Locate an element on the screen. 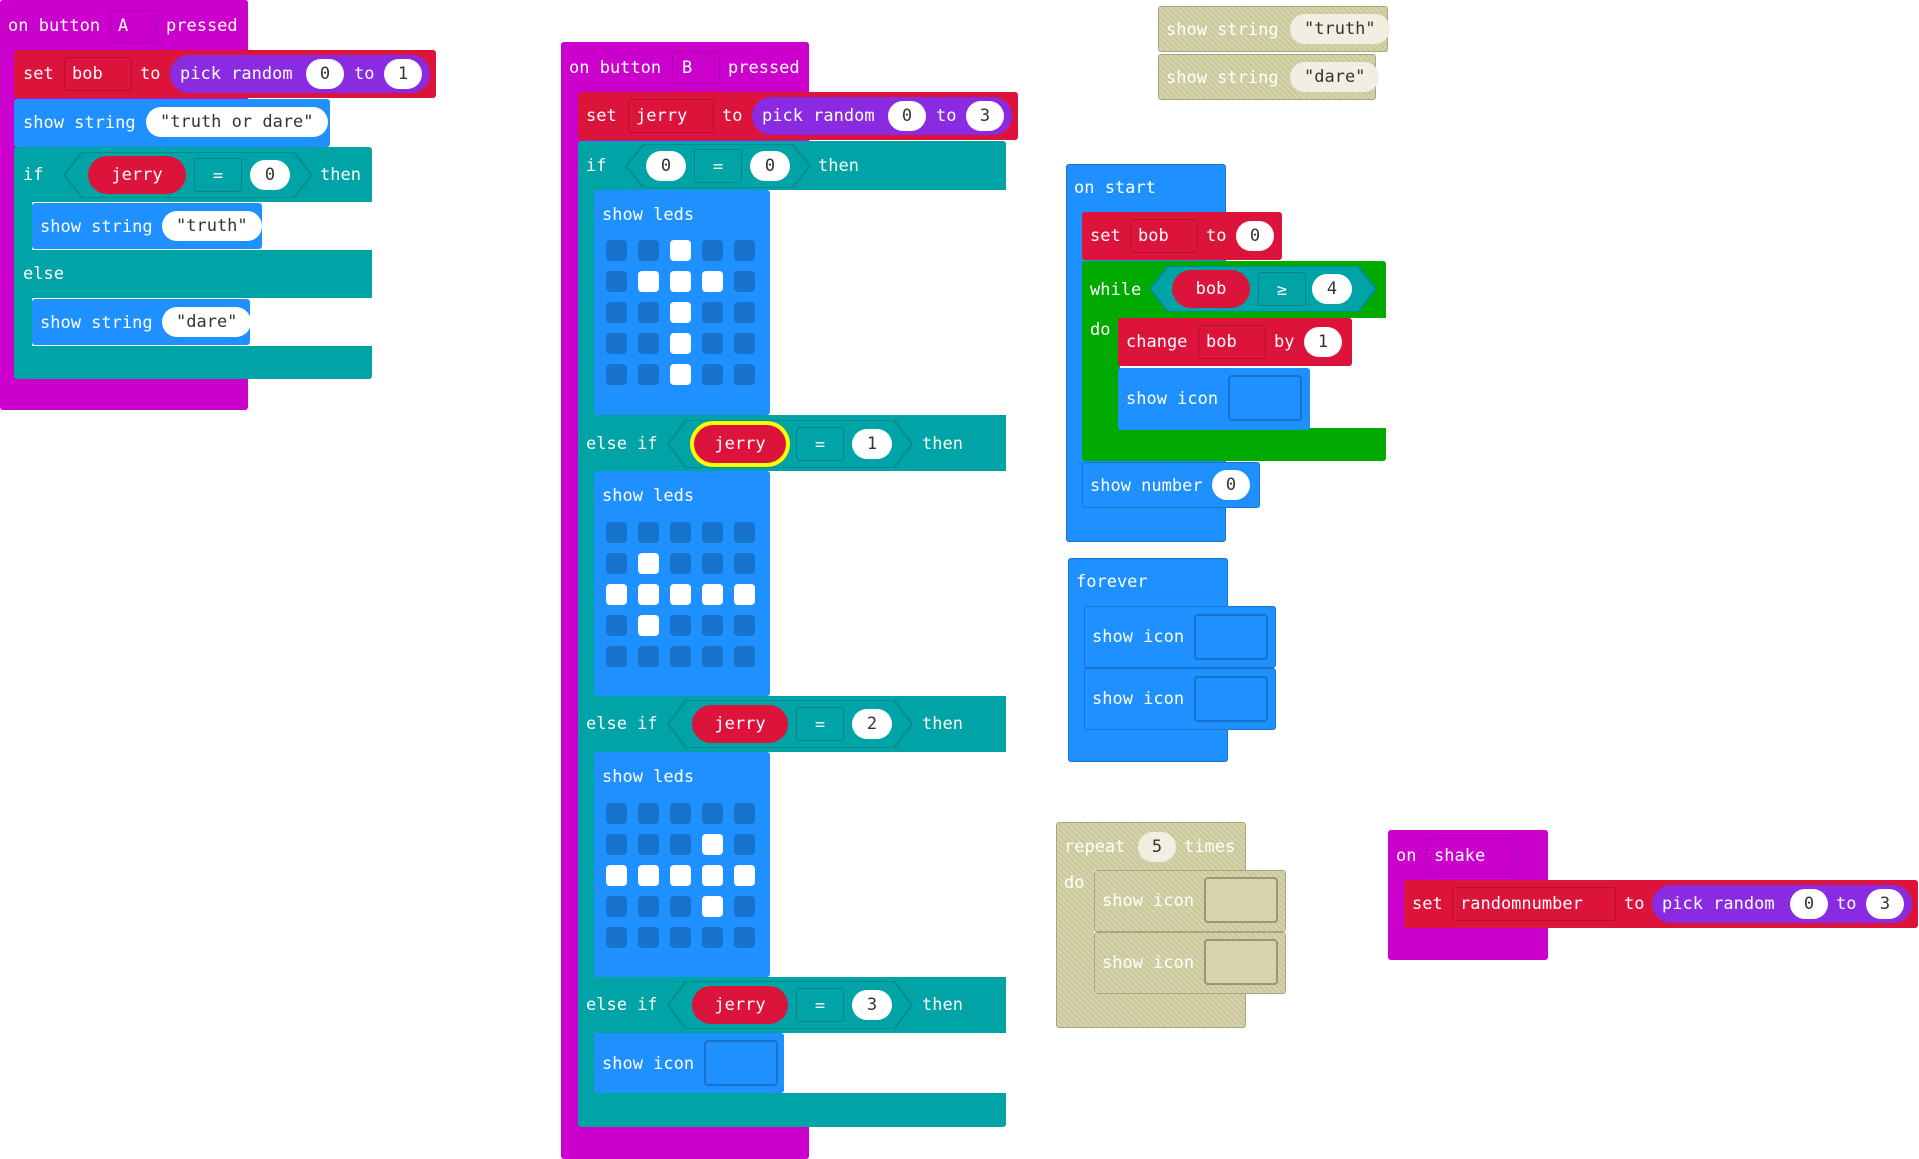  random-max-input: 1 is located at coordinates (403, 74).